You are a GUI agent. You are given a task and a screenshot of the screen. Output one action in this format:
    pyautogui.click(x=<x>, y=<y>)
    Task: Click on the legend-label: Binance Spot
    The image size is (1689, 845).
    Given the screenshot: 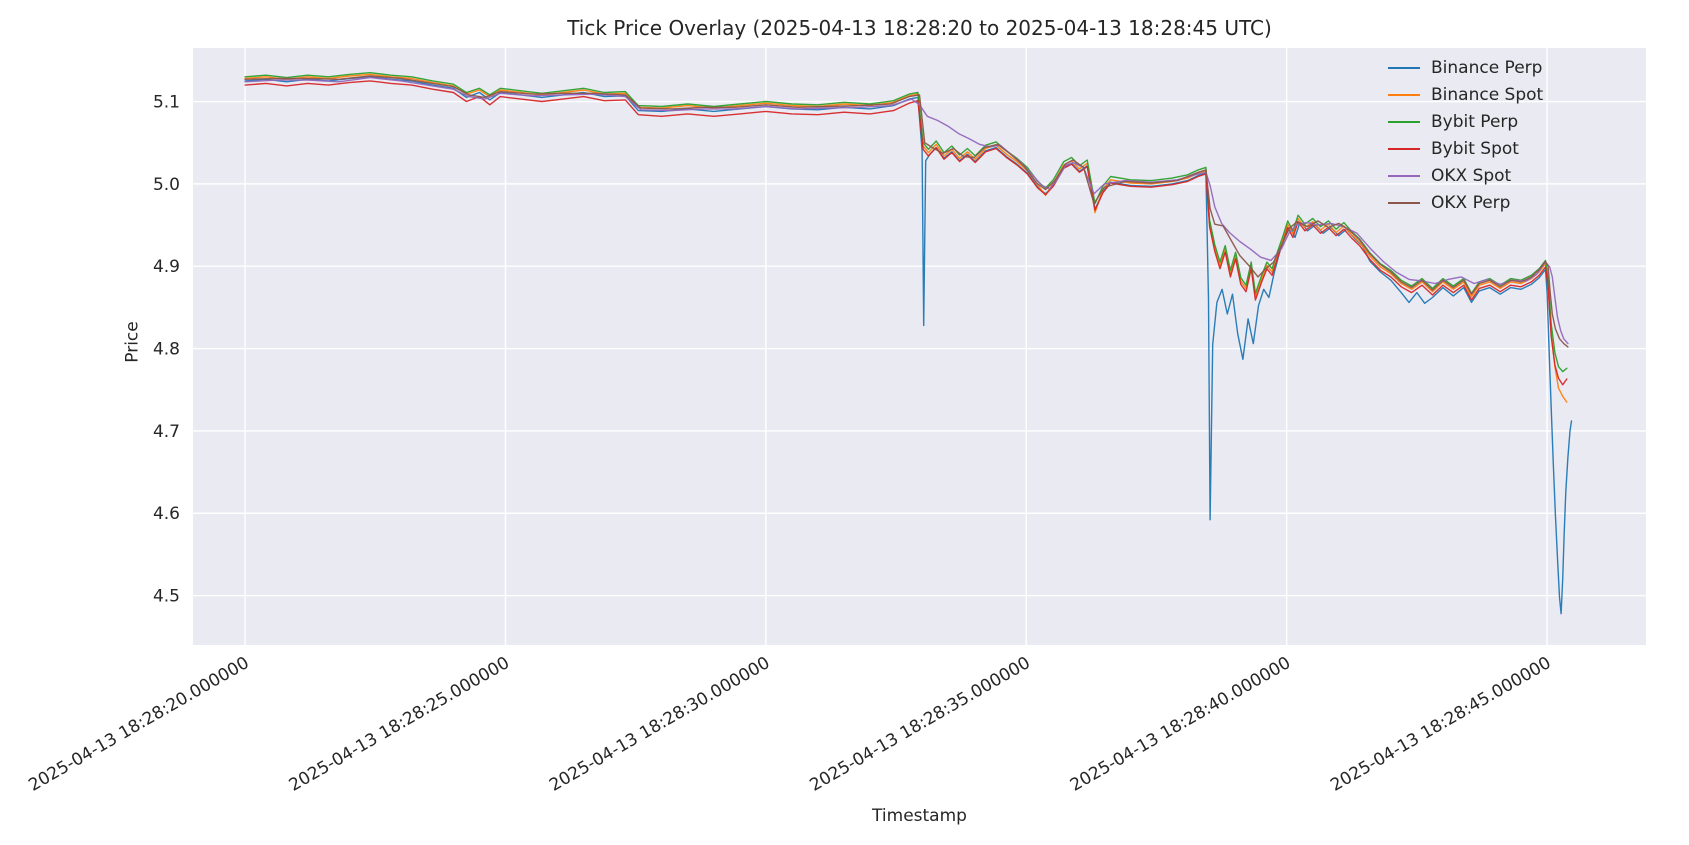 What is the action you would take?
    pyautogui.click(x=1487, y=94)
    